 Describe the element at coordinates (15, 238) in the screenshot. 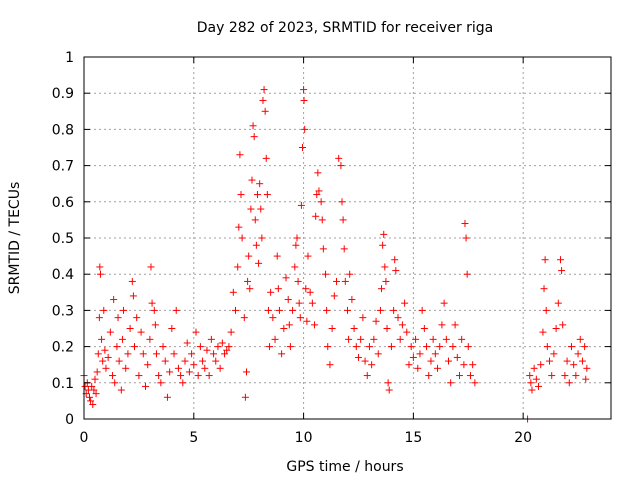

I see `y-axis-label: SRMTID / TECUs` at that location.